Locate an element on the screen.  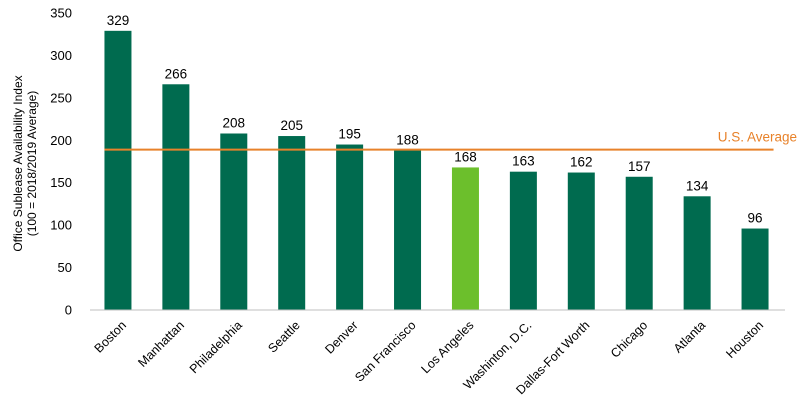
data-label: 168 is located at coordinates (465, 156).